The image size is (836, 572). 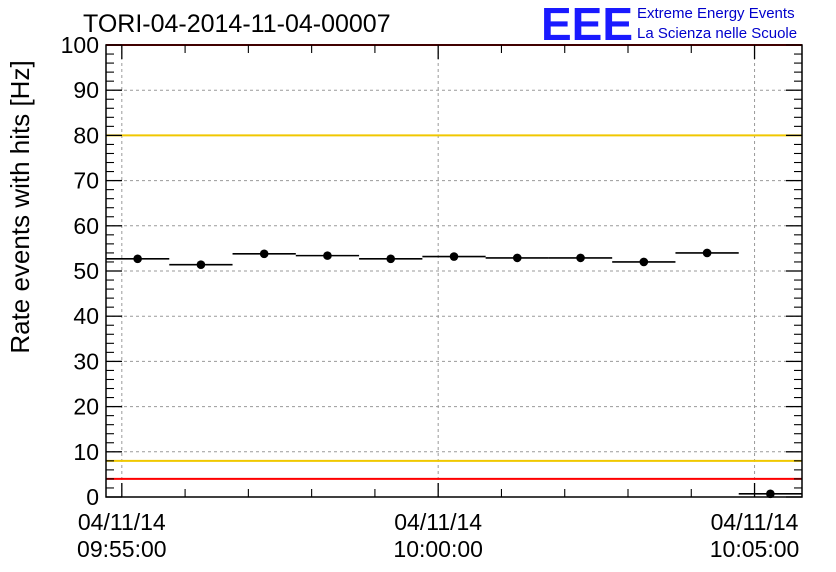 What do you see at coordinates (86, 135) in the screenshot?
I see `y-tick-label: 80` at bounding box center [86, 135].